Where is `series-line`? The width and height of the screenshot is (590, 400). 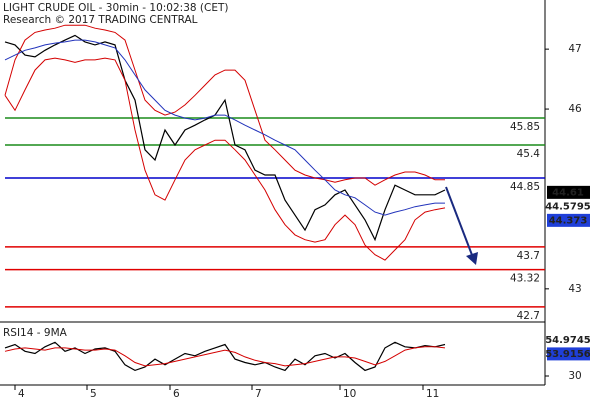 series-line is located at coordinates (225, 356).